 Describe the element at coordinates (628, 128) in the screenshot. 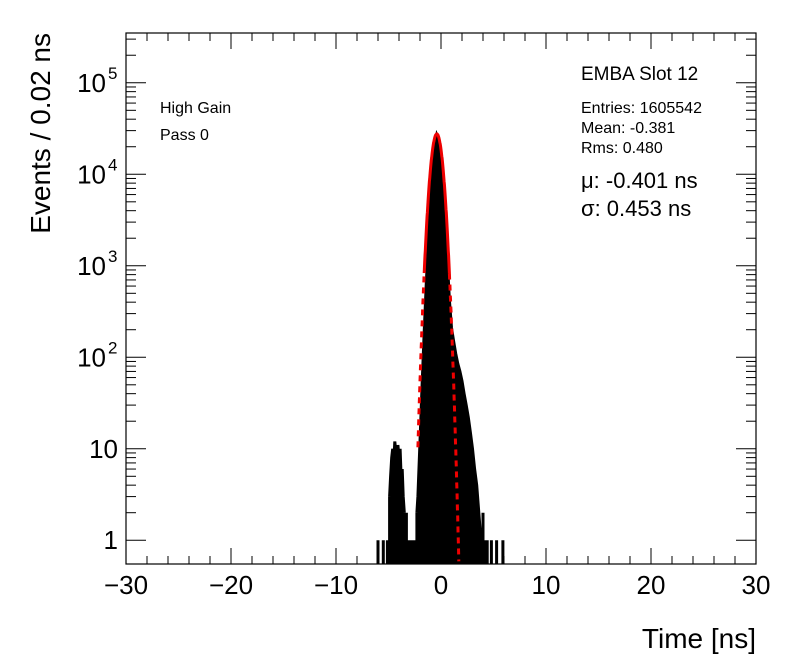

I see `mean-stat: Mean: -0.381` at that location.